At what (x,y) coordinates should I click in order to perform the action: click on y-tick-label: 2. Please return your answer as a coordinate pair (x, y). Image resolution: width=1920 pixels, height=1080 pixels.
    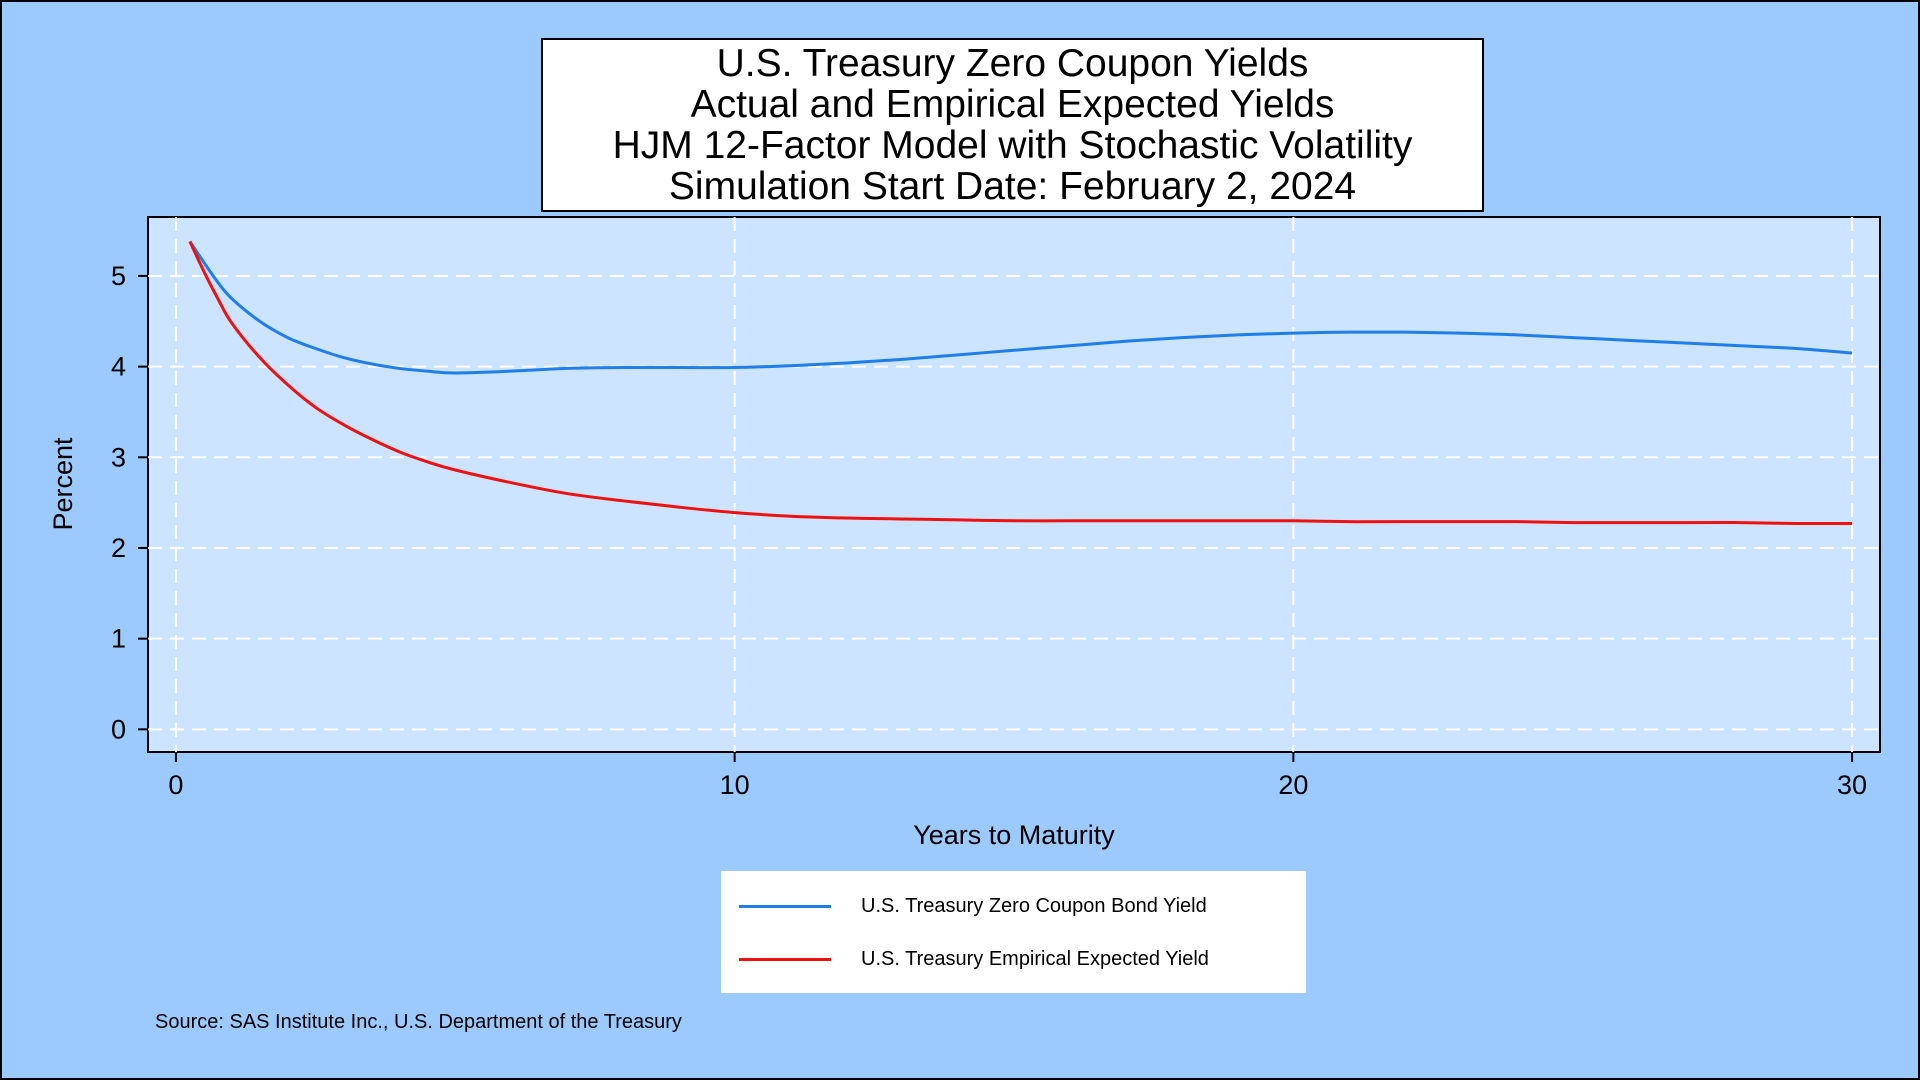
    Looking at the image, I should click on (118, 548).